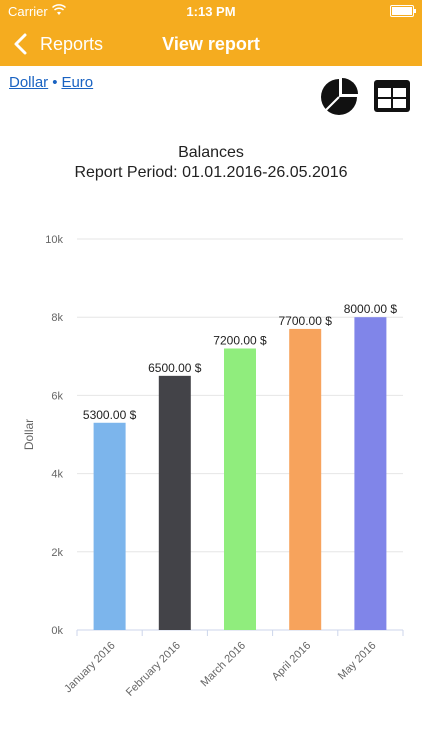 The image size is (422, 750). Describe the element at coordinates (340, 96) in the screenshot. I see `pie-chart-icon` at that location.